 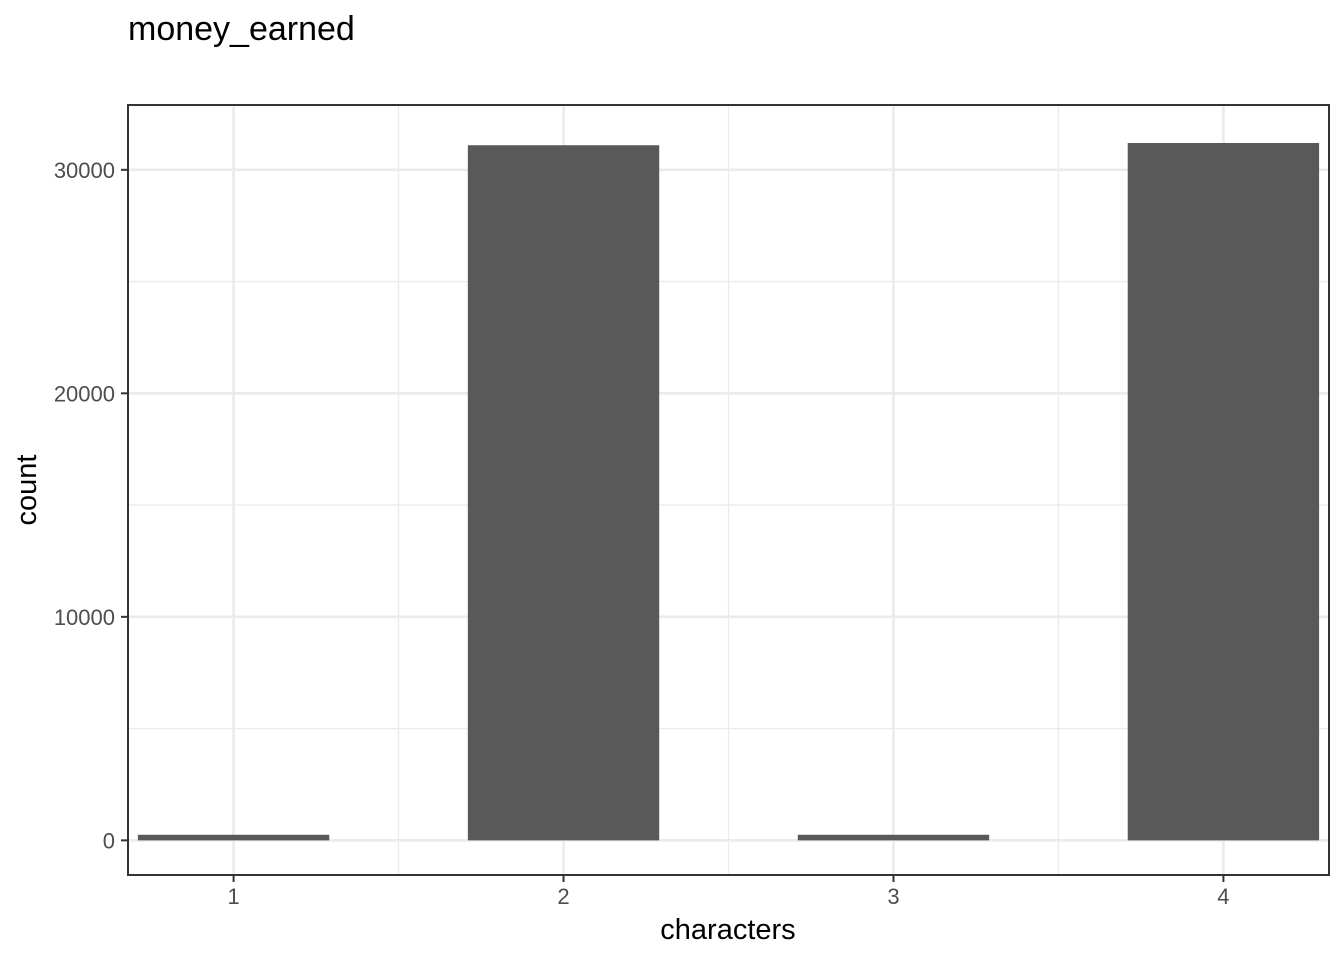 I want to click on y-tick-label: 30000, so click(x=84, y=170).